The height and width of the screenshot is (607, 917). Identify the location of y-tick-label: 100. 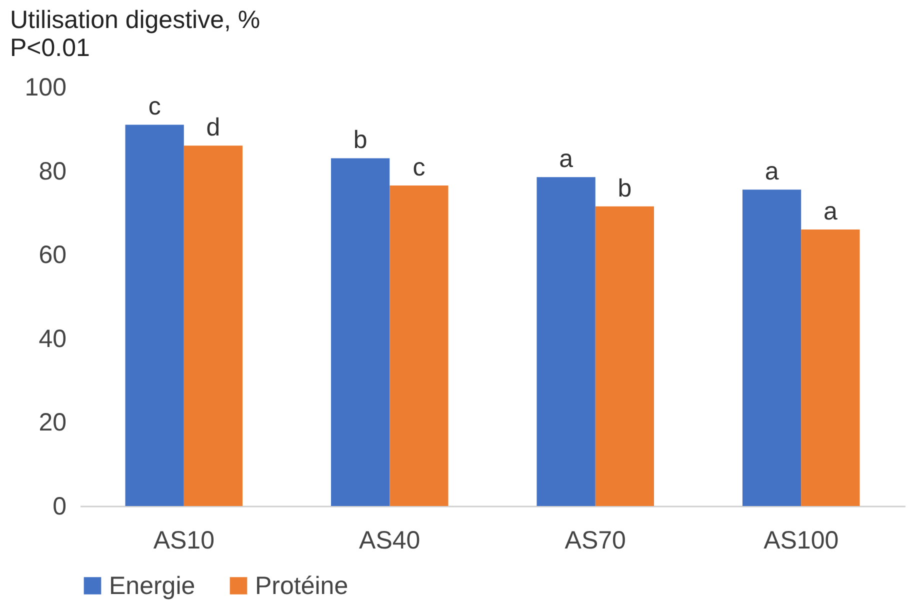
(45, 88).